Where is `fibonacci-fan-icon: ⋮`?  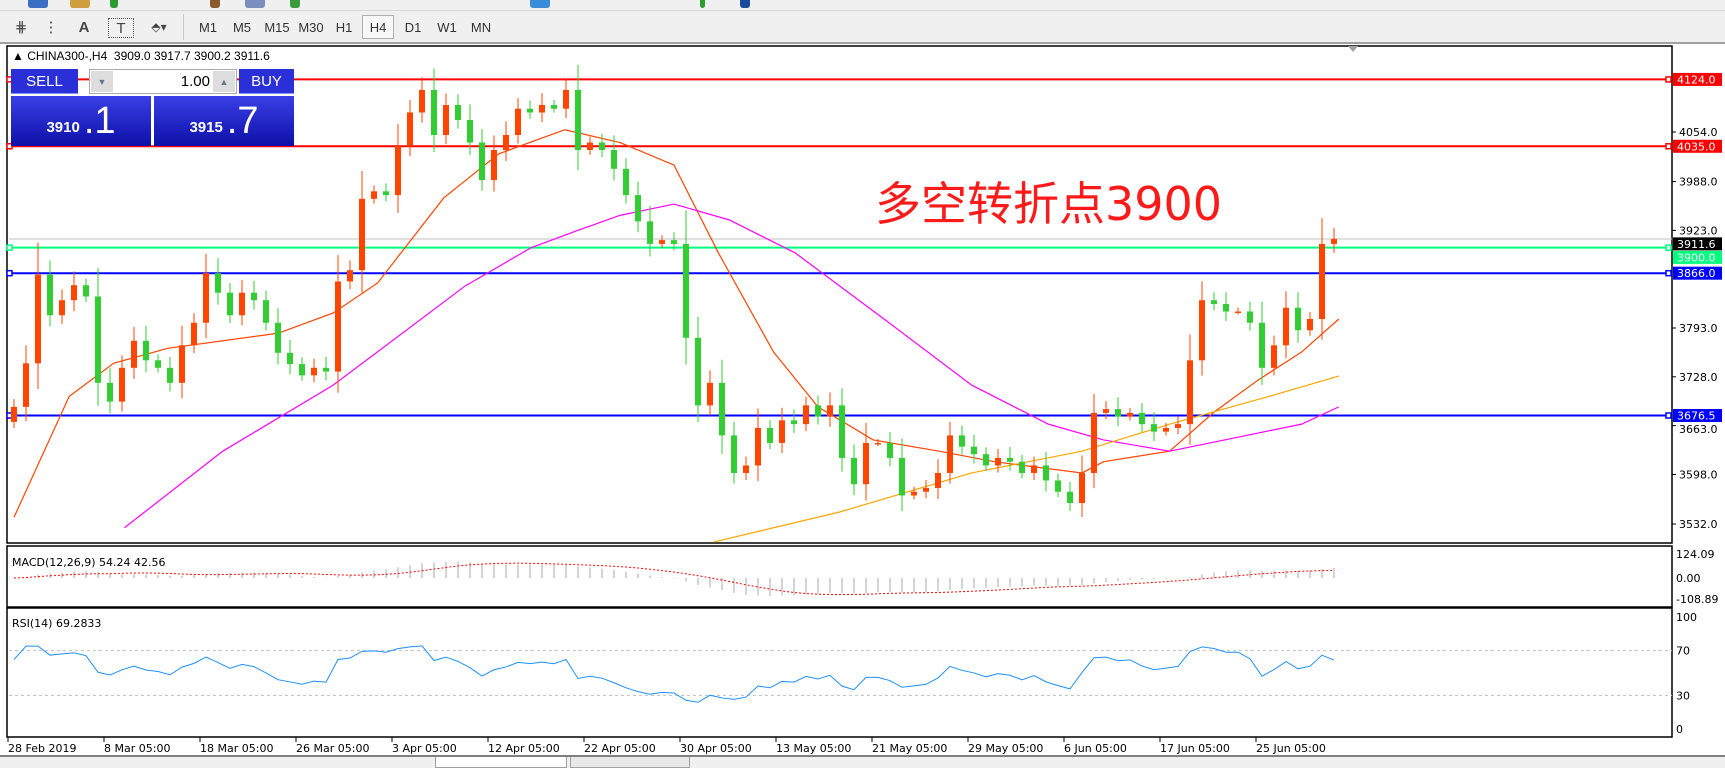
fibonacci-fan-icon: ⋮ is located at coordinates (51, 27).